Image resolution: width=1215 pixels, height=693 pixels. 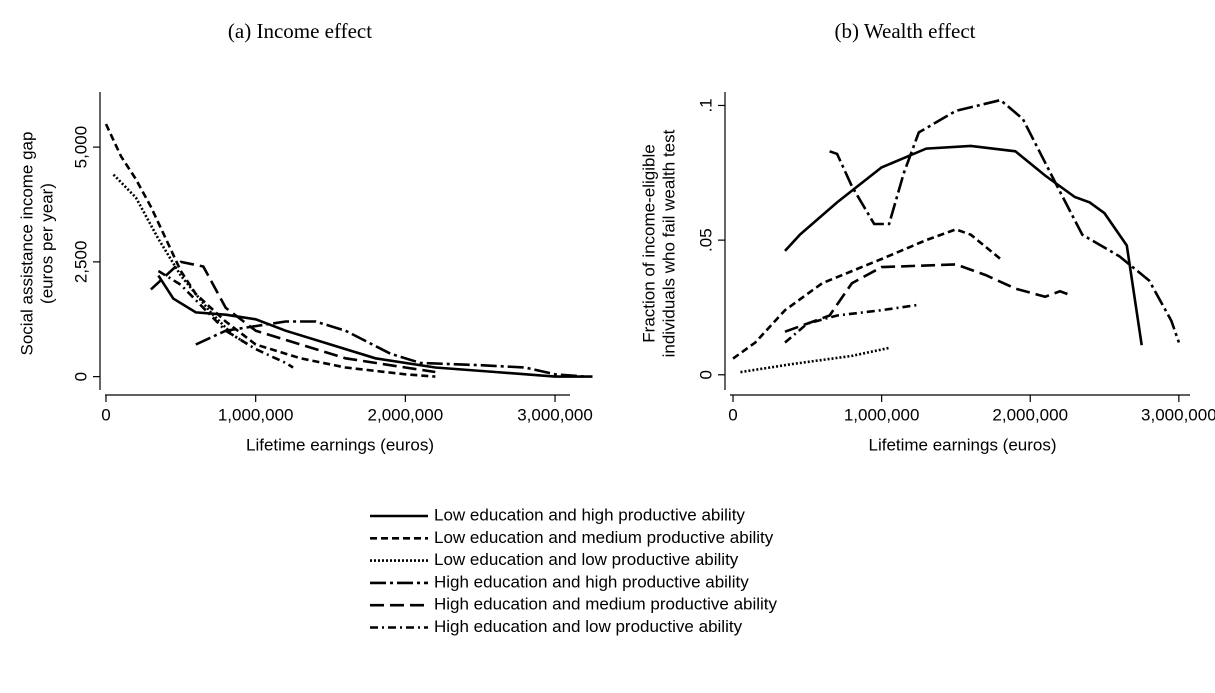 What do you see at coordinates (26, 244) in the screenshot?
I see `y-axis-label: Social assistance income gap` at bounding box center [26, 244].